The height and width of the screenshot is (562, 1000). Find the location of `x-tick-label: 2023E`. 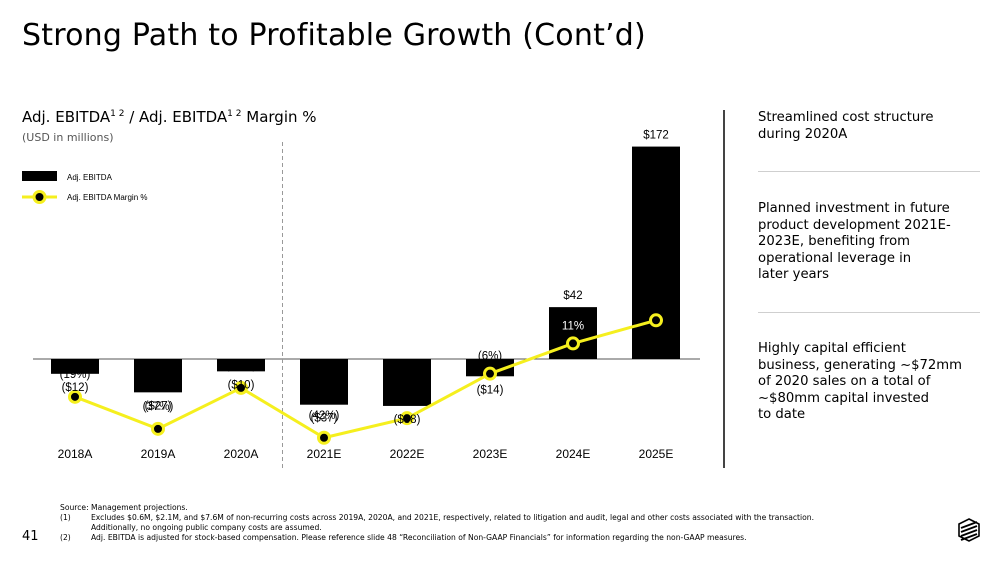

x-tick-label: 2023E is located at coordinates (490, 454).